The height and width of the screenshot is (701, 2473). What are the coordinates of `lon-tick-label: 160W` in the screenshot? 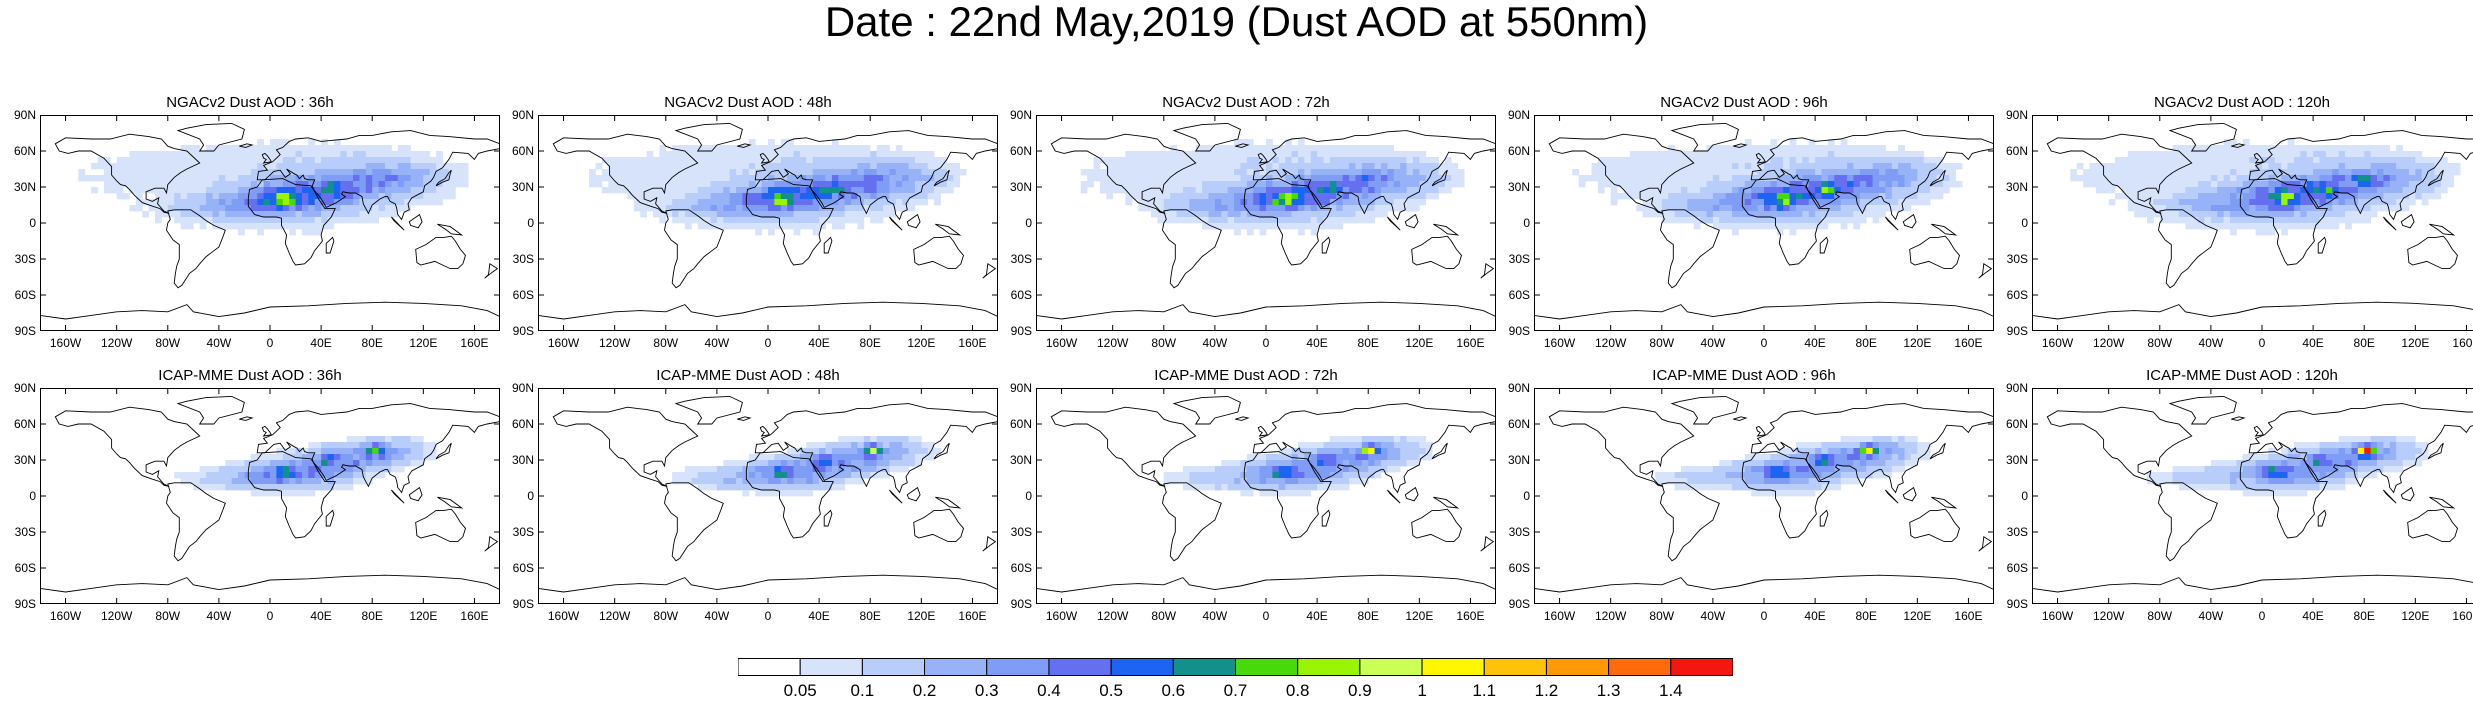 It's located at (2057, 343).